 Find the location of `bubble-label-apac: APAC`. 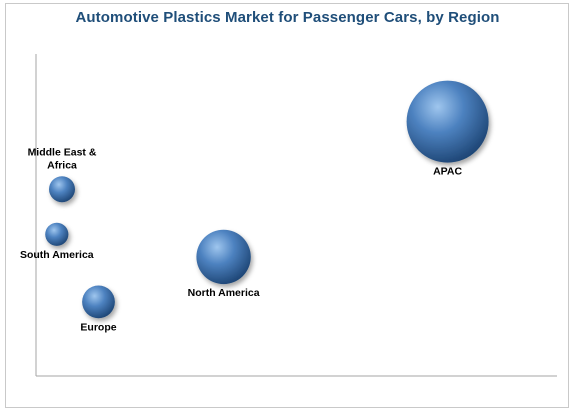

bubble-label-apac: APAC is located at coordinates (447, 172).